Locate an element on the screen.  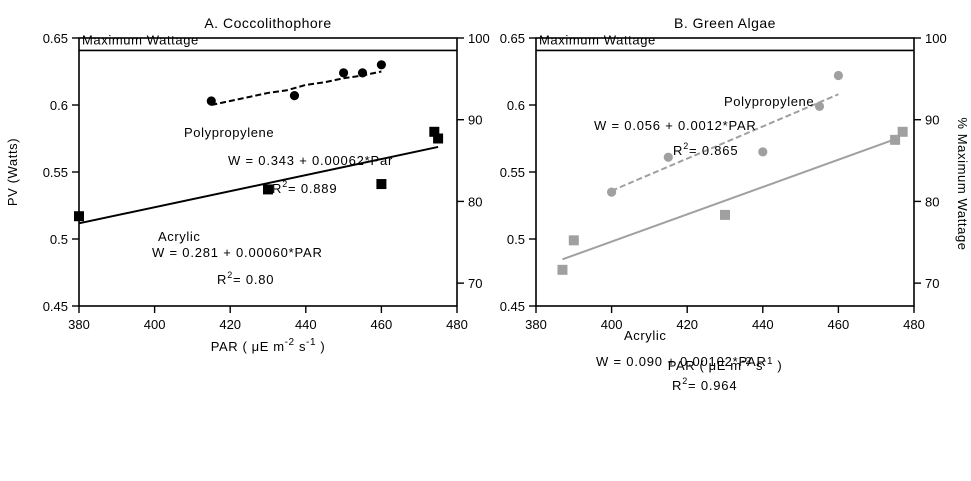
panel-b-trendlines is located at coordinates (729, 177).